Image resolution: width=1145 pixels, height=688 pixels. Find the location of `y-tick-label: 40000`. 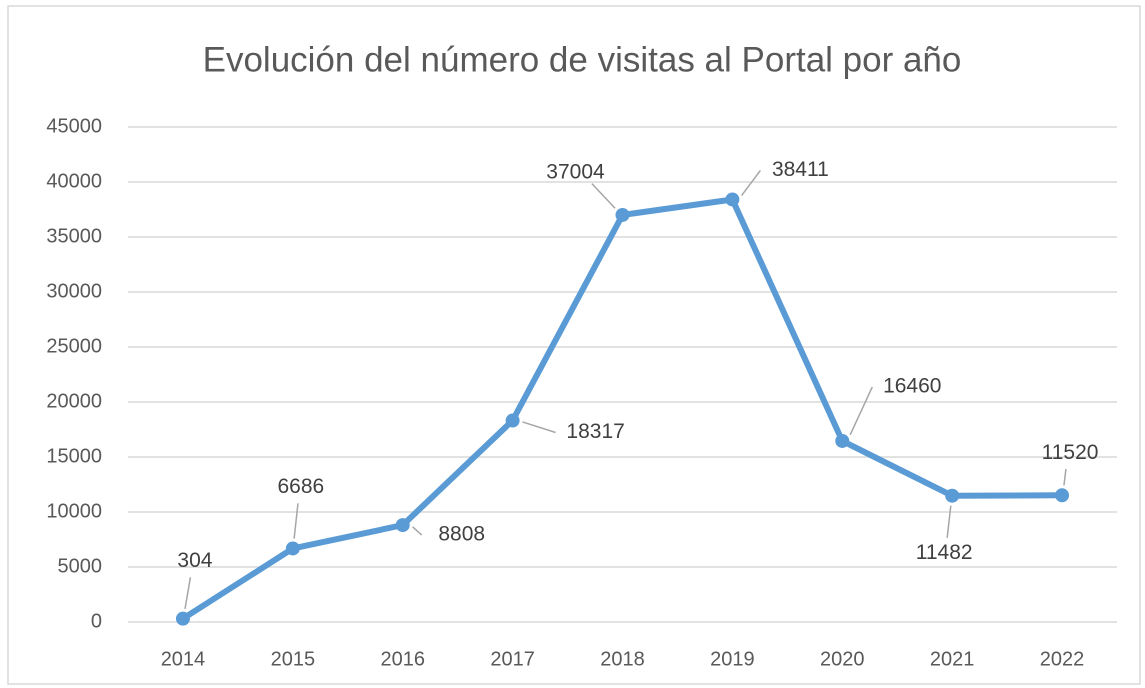

y-tick-label: 40000 is located at coordinates (74, 181).